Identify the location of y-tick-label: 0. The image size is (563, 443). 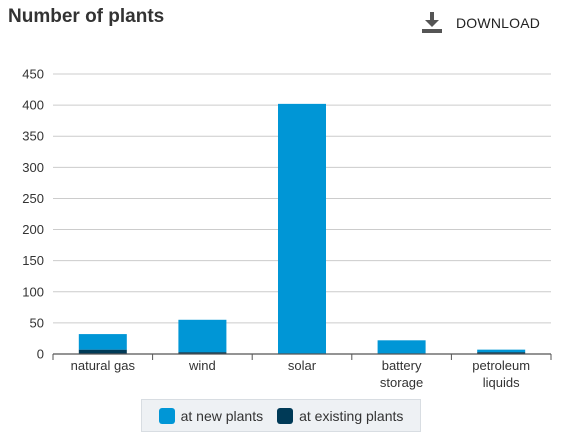
(40, 354).